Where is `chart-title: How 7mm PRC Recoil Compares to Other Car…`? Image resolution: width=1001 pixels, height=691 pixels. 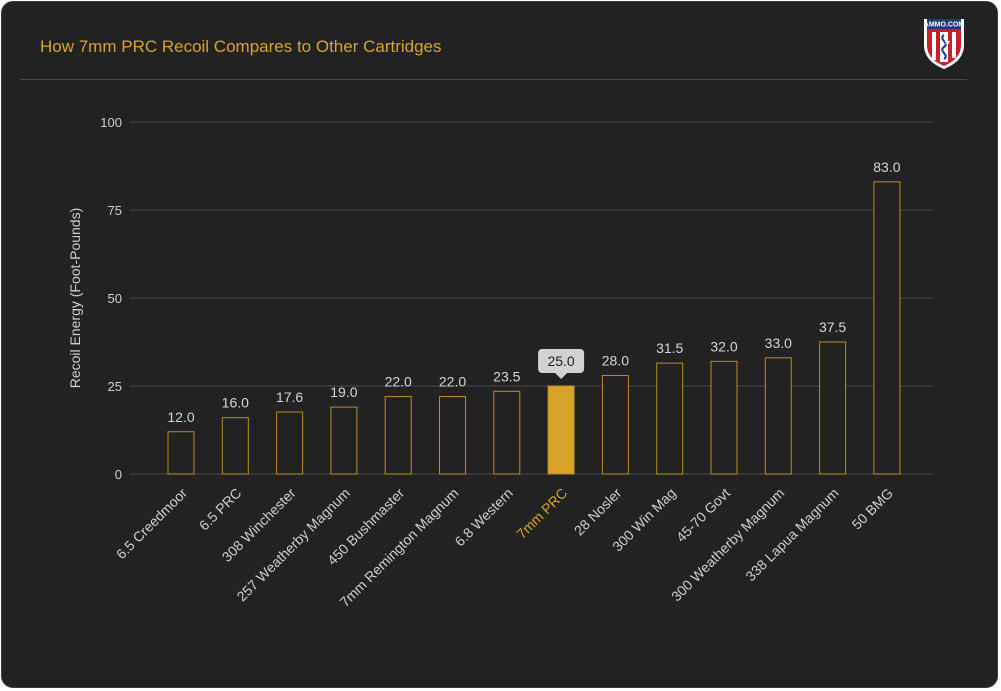
chart-title: How 7mm PRC Recoil Compares to Other Car… is located at coordinates (241, 46).